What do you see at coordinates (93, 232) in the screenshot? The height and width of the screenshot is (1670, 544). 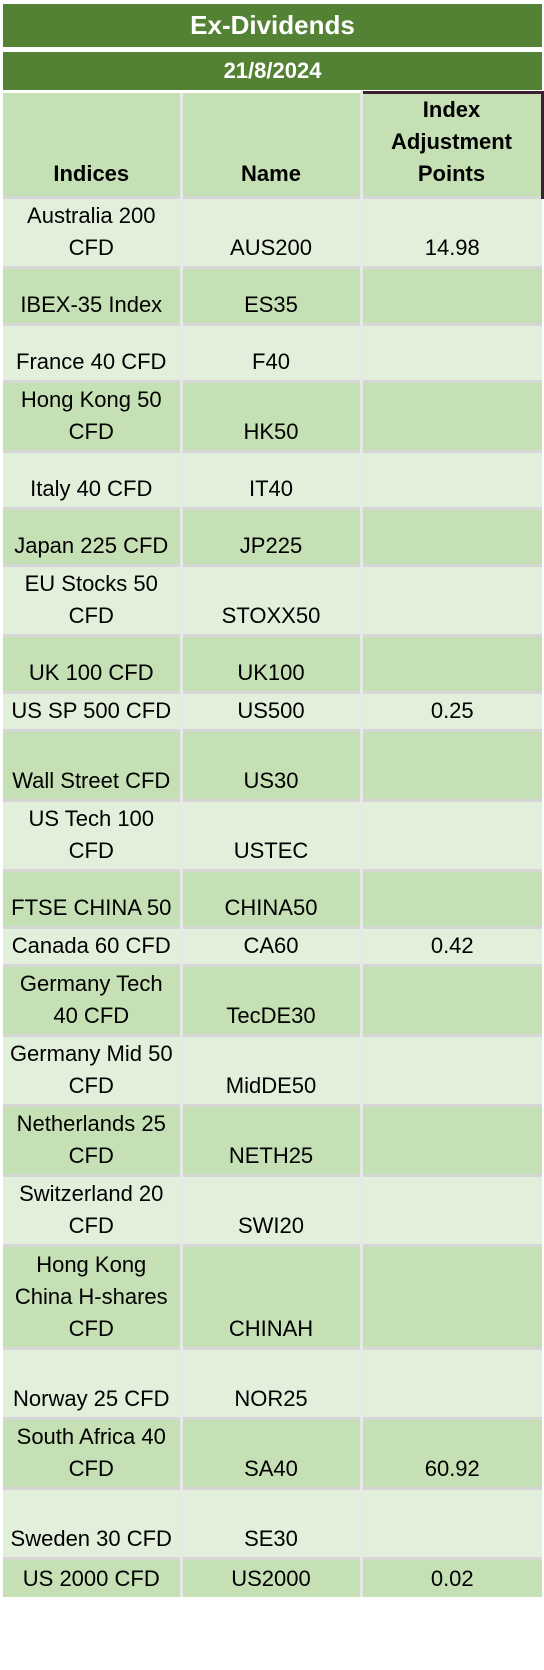 I see `cell-index: Australia 200 CFD` at bounding box center [93, 232].